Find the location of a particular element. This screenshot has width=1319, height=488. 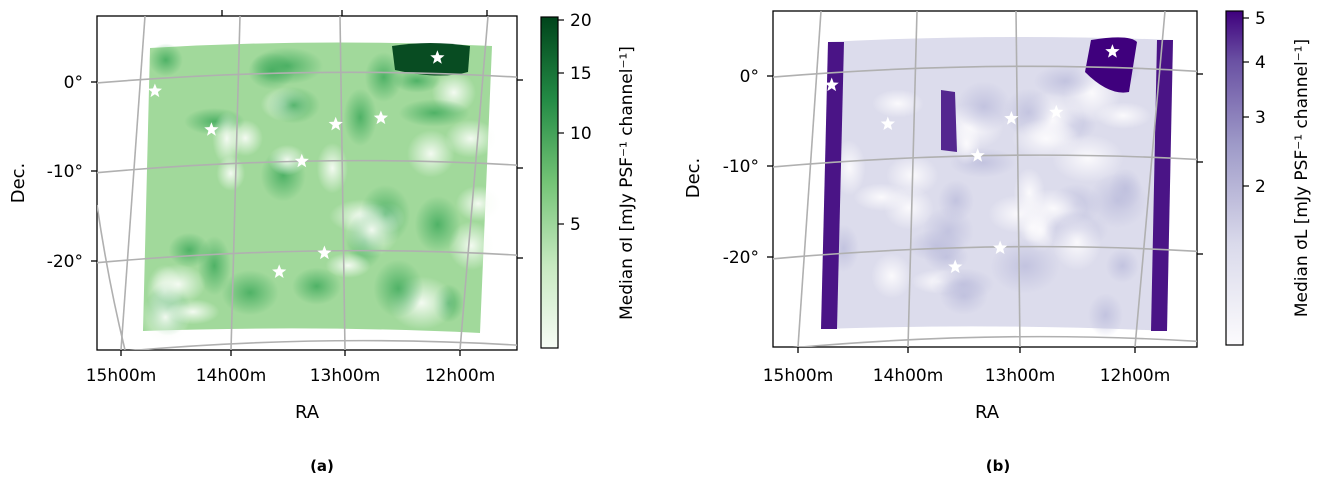

xtick-a-0: 15h00m is located at coordinates (121, 376).